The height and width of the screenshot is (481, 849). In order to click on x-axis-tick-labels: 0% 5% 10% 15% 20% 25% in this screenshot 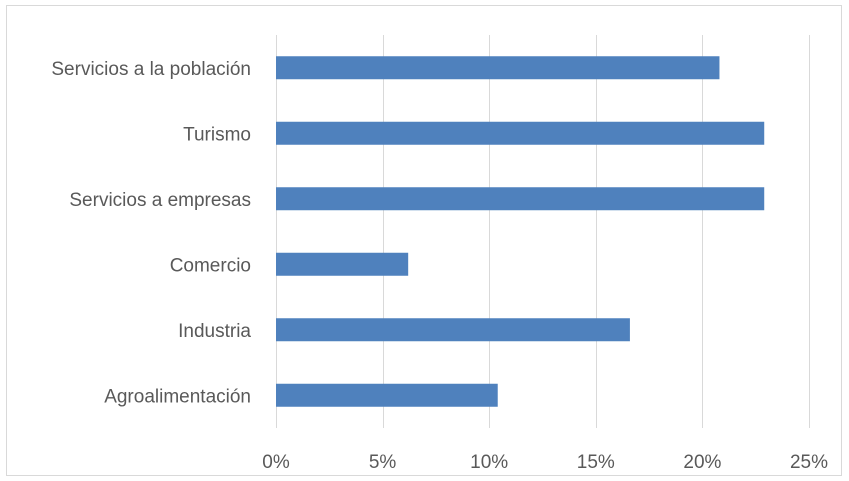, I will do `click(545, 462)`.